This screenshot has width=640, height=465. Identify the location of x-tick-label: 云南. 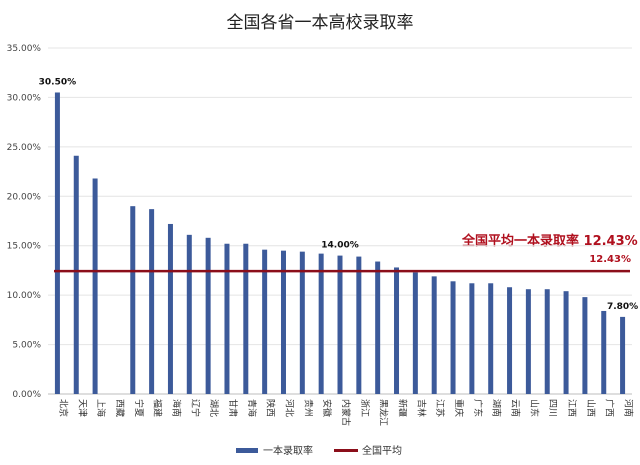
(516, 408).